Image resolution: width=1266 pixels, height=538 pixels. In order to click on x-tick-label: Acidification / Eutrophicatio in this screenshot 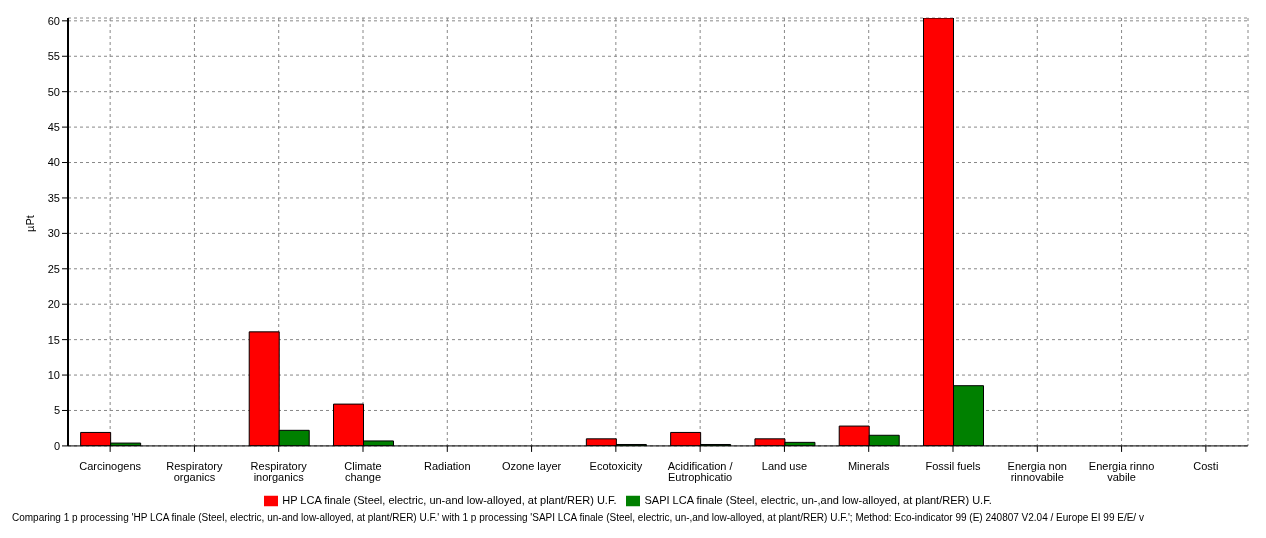, I will do `click(700, 471)`.